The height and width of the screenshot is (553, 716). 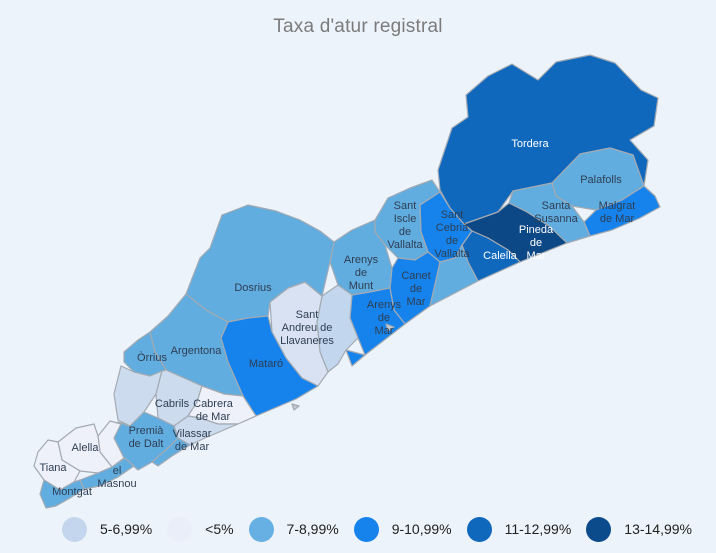 What do you see at coordinates (421, 529) in the screenshot?
I see `legend-label: 9-10,99%` at bounding box center [421, 529].